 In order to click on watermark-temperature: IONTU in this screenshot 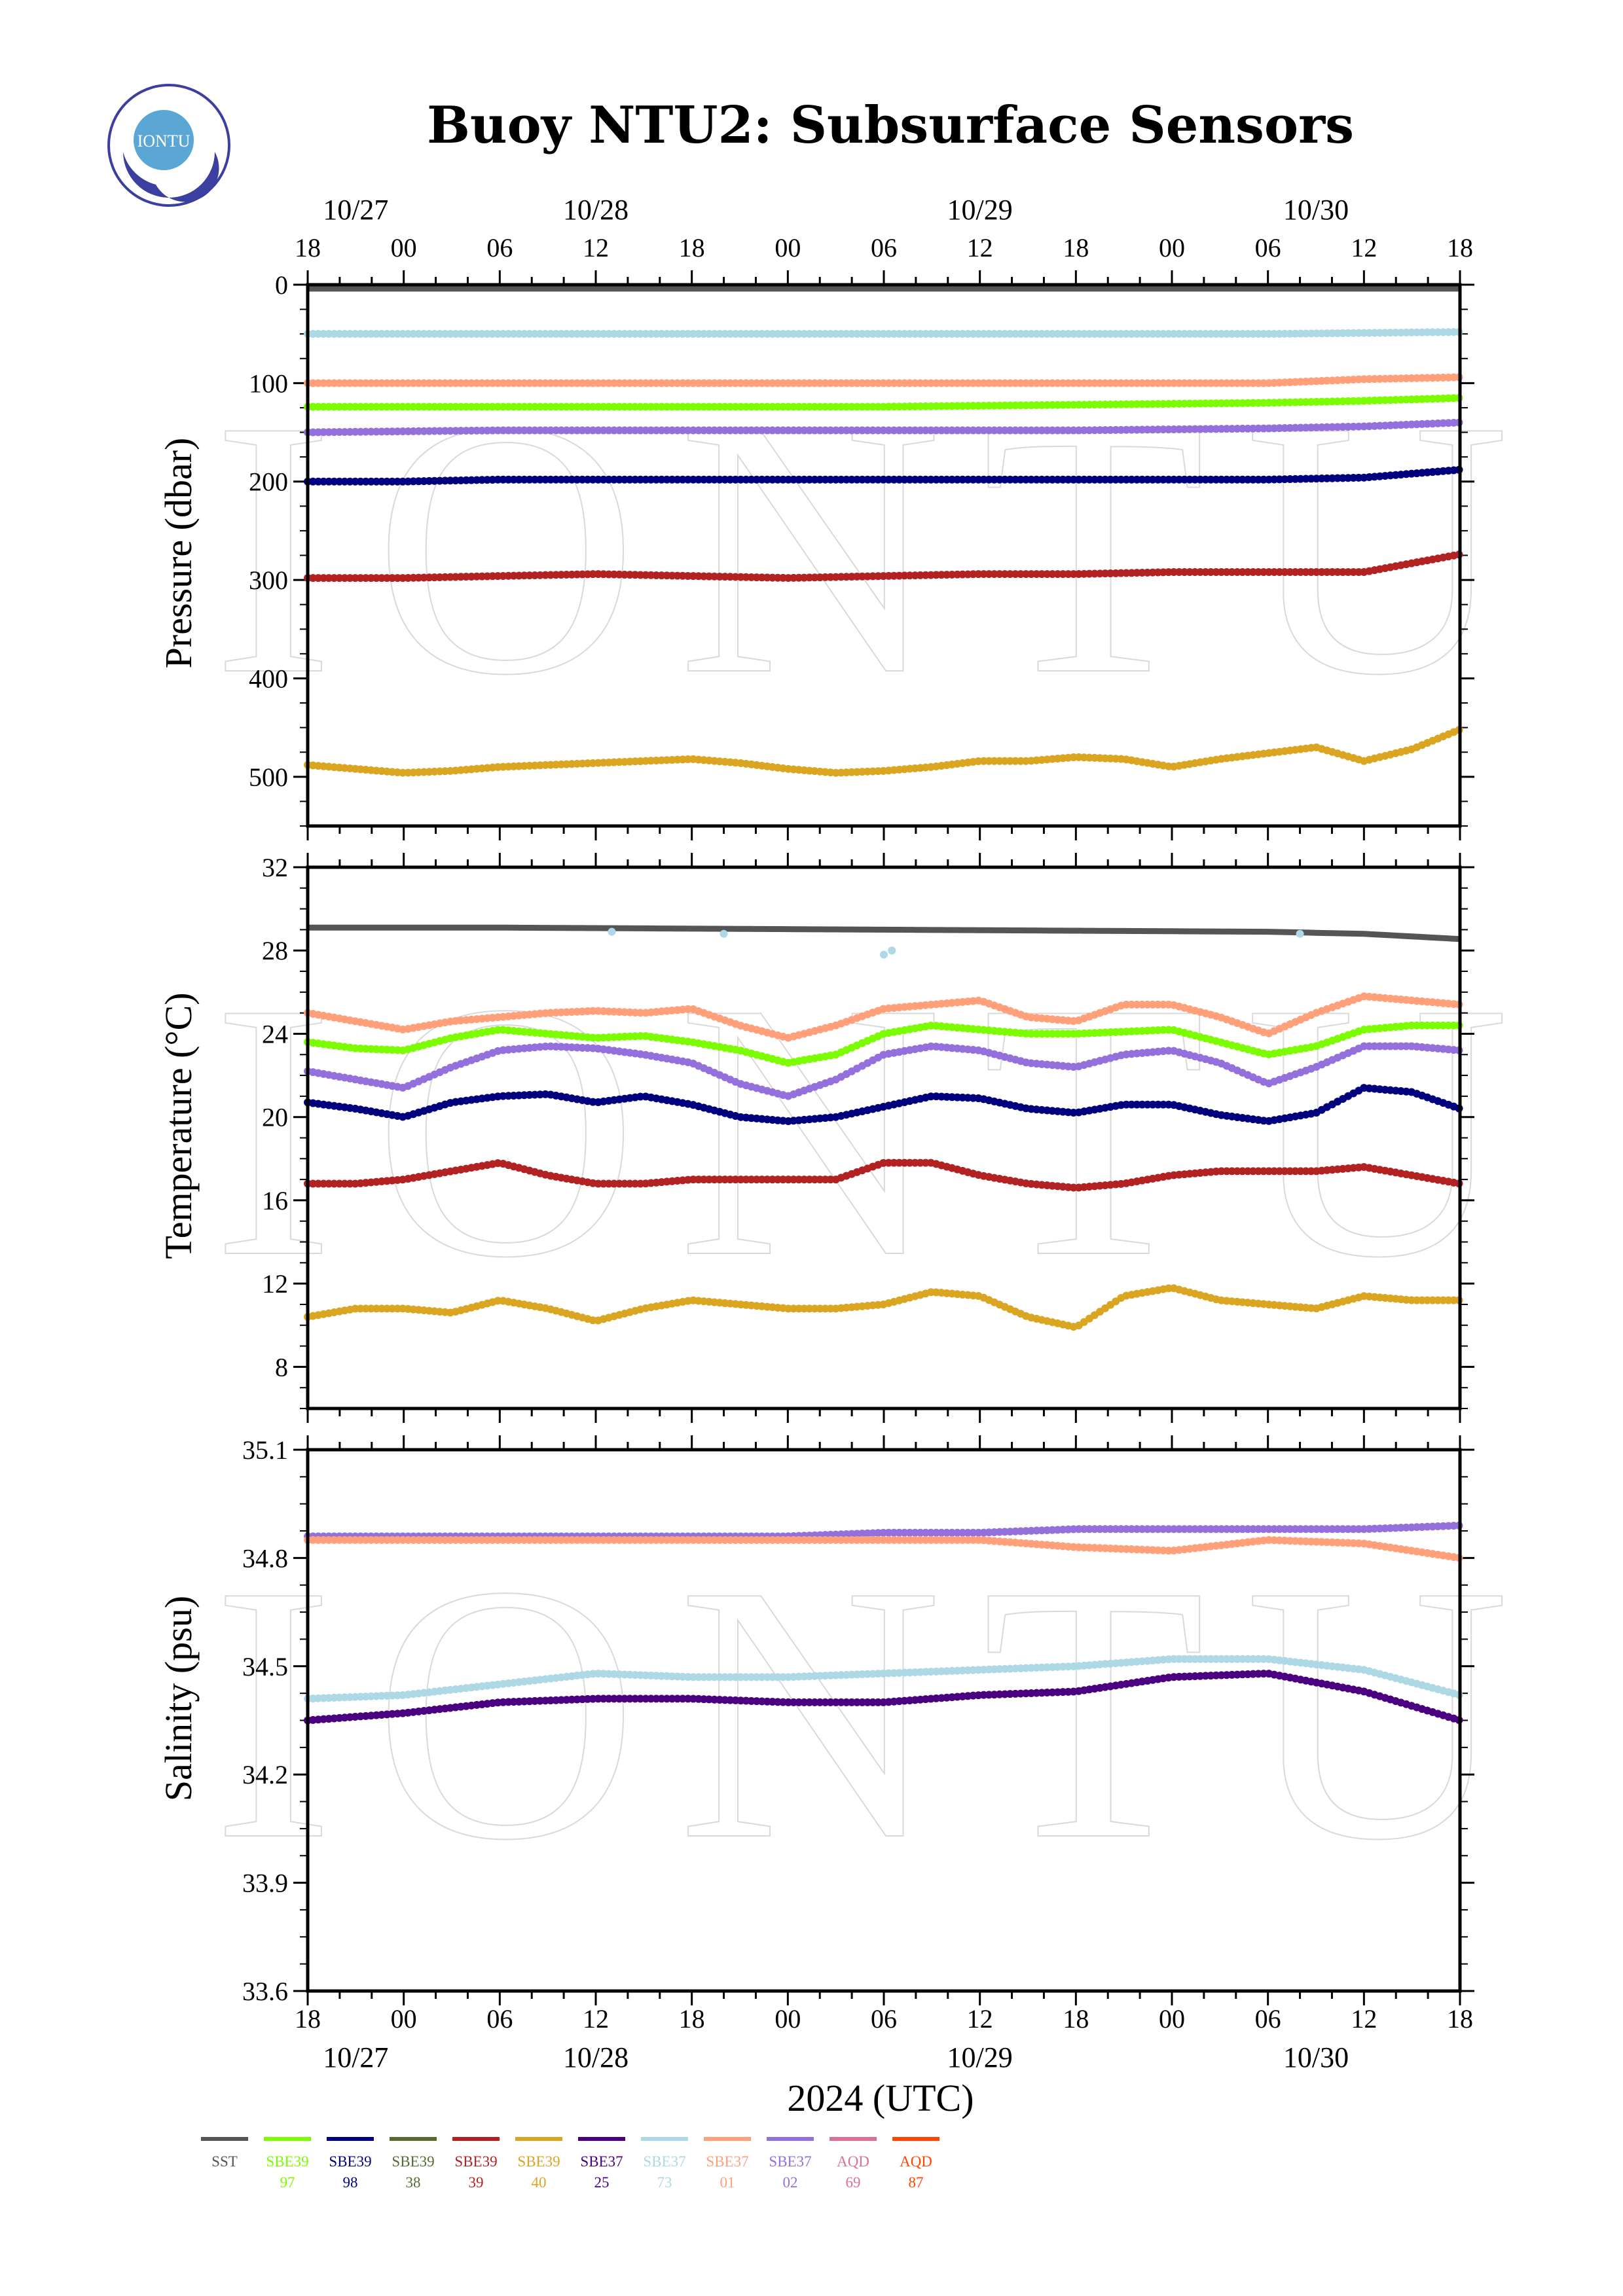, I will do `click(880, 1130)`.